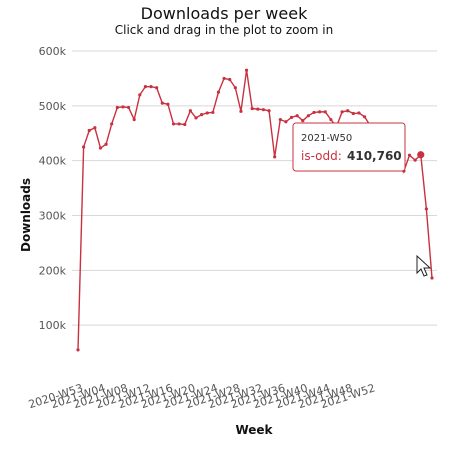 The image size is (465, 452). I want to click on tooltip-value: 410,760, so click(374, 156).